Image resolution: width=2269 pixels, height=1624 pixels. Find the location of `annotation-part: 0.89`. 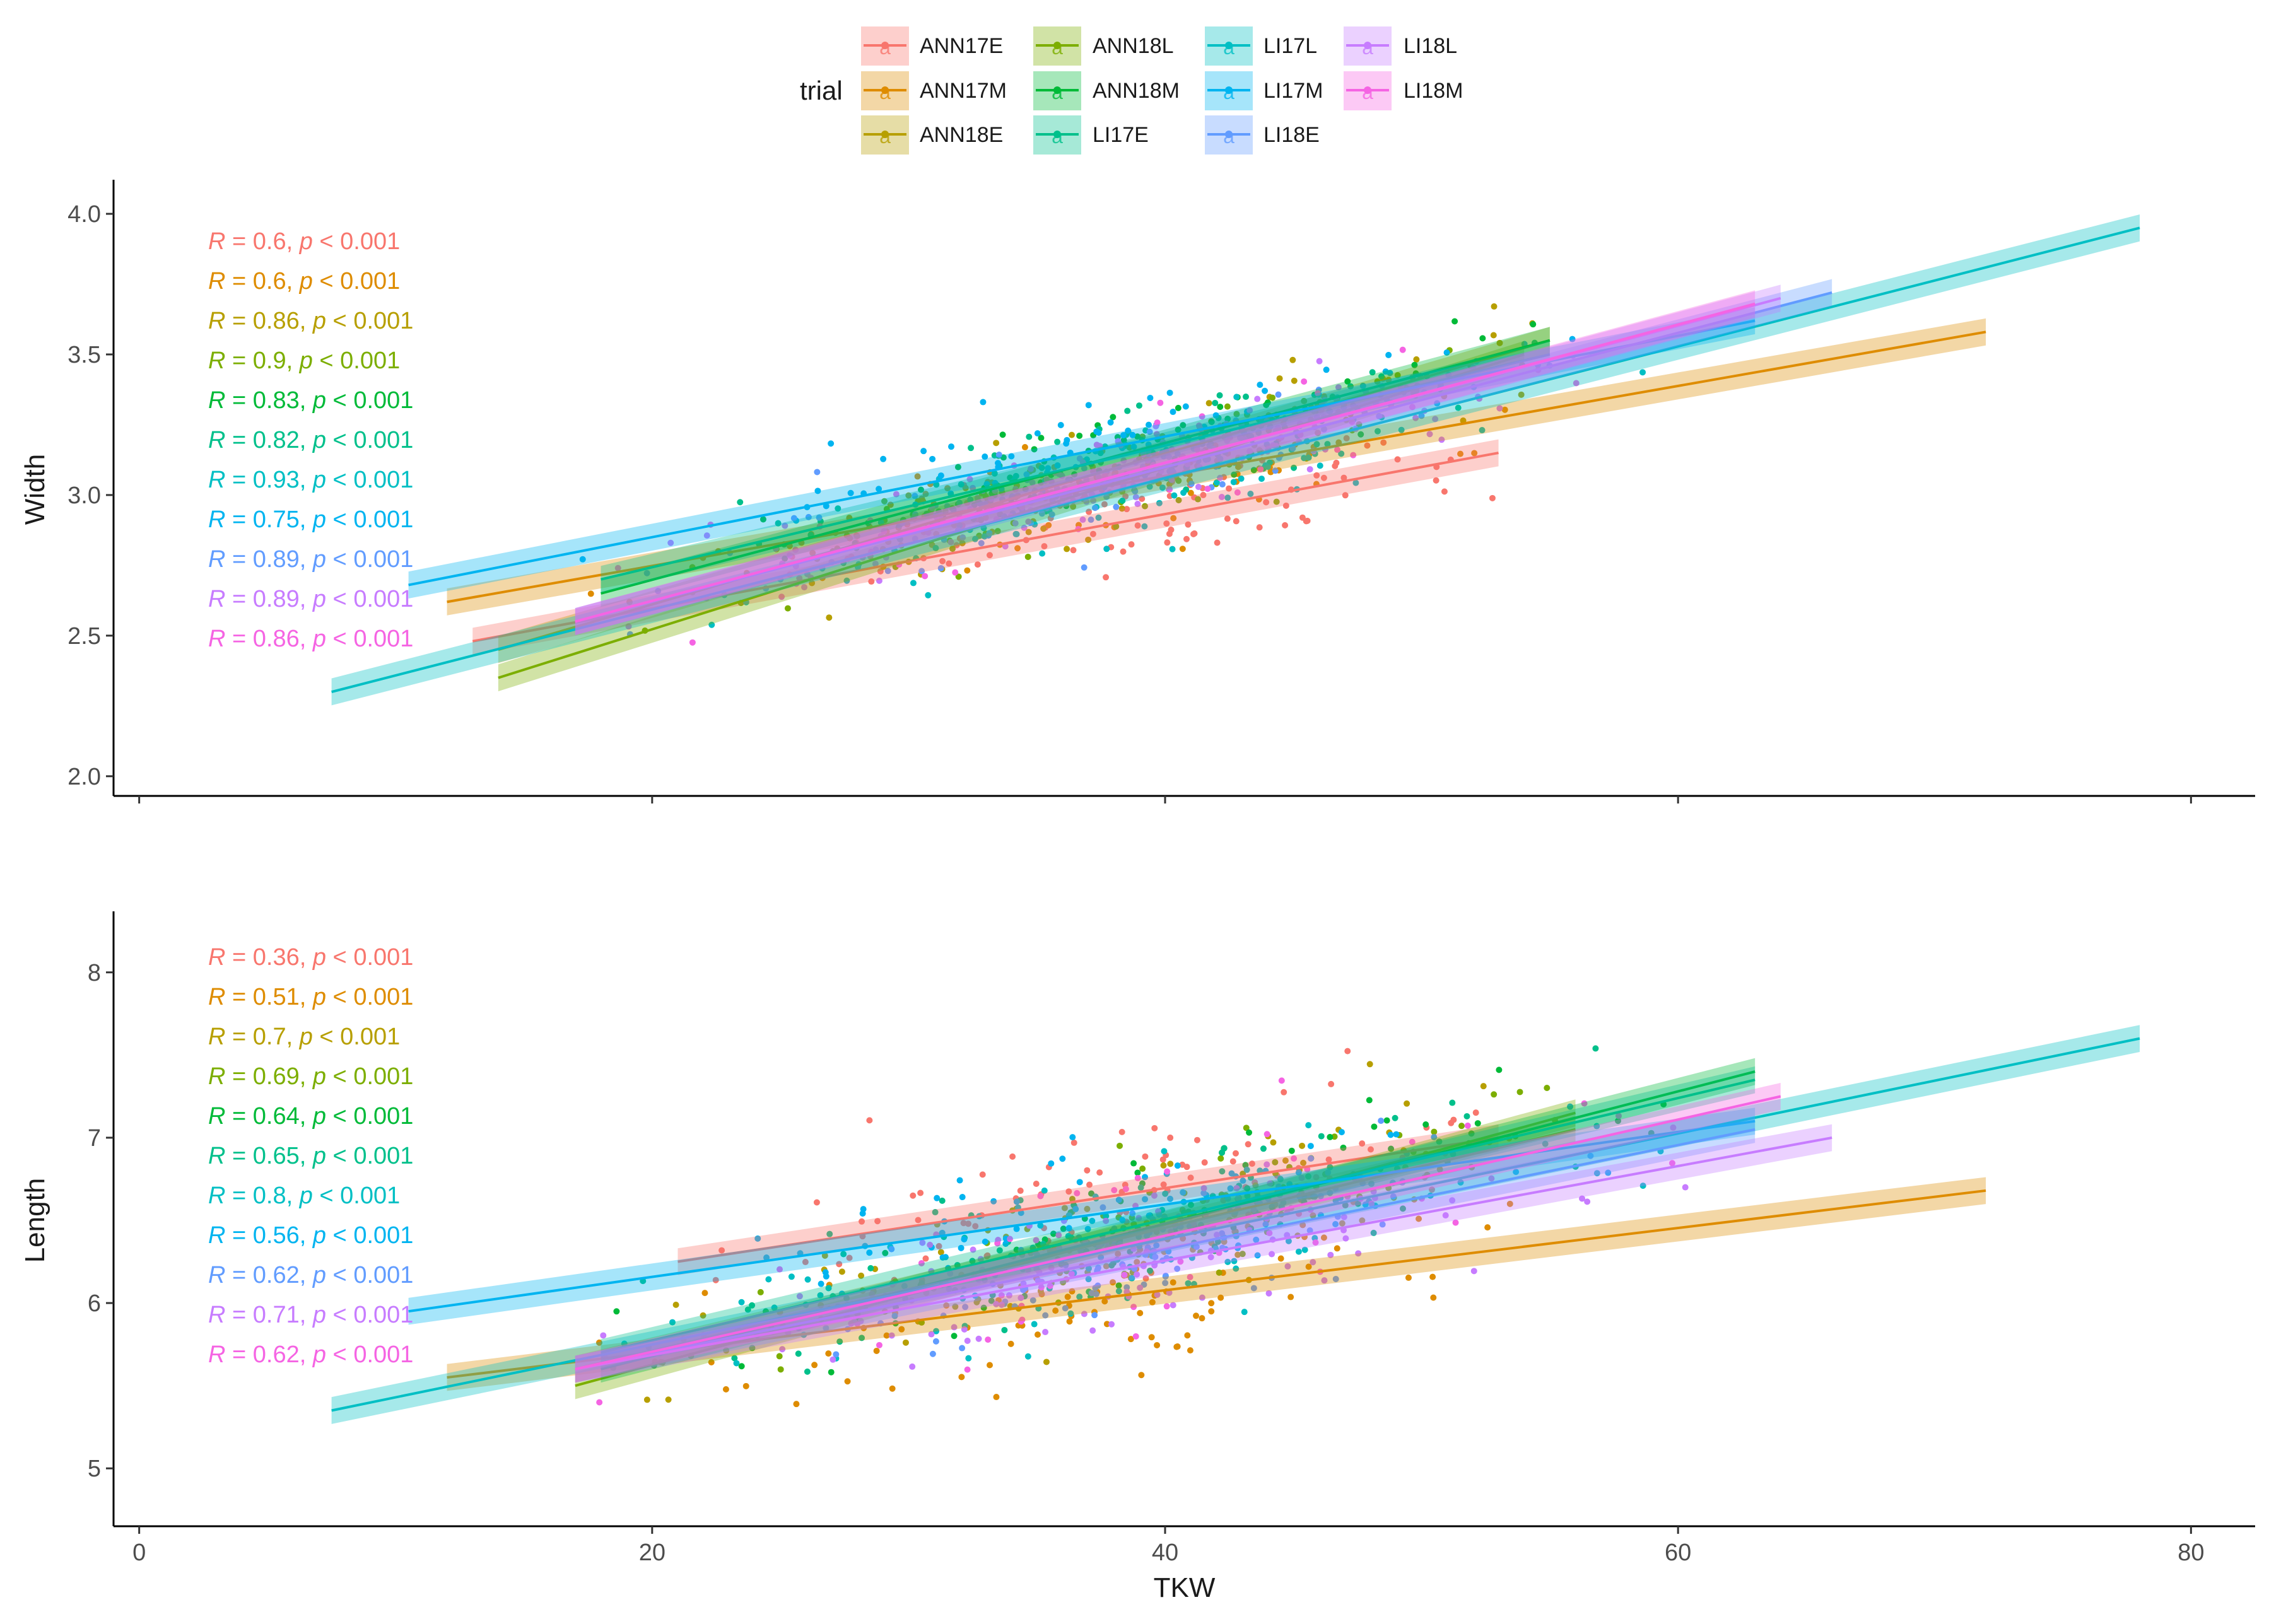

annotation-part: 0.89 is located at coordinates (276, 560).